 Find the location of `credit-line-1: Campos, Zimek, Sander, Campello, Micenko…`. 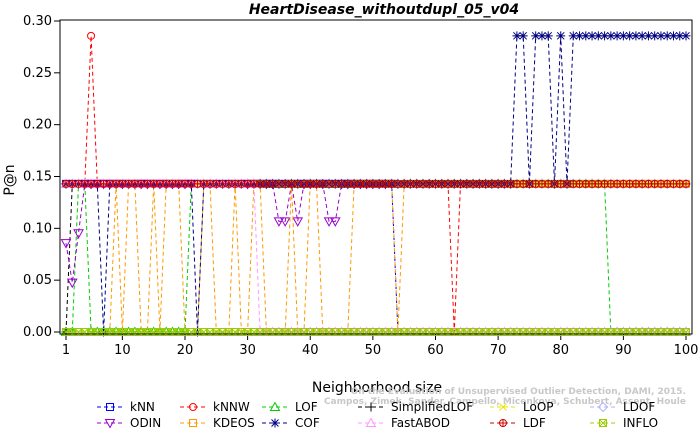

credit-line-1: Campos, Zimek, Sander, Campello, Micenko… is located at coordinates (505, 402).